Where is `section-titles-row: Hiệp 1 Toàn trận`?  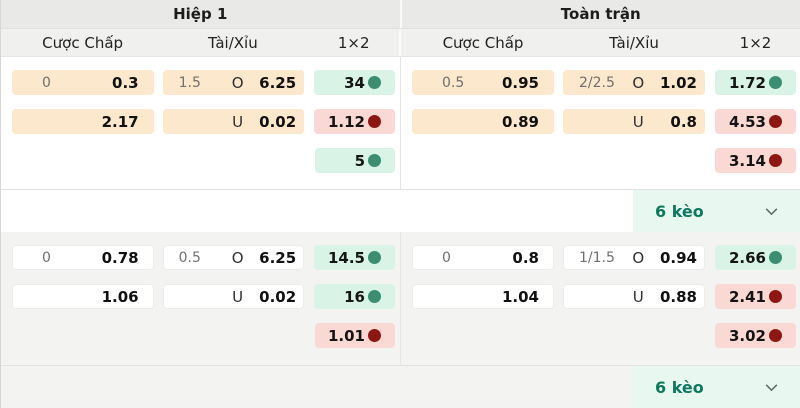 section-titles-row: Hiệp 1 Toàn trận is located at coordinates (400, 14).